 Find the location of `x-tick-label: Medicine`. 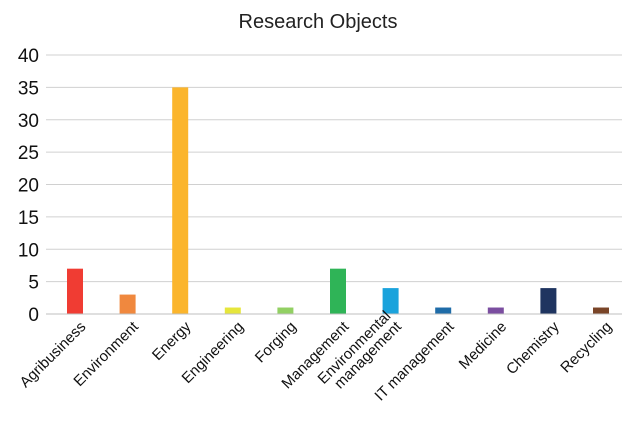

x-tick-label: Medicine is located at coordinates (483, 345).